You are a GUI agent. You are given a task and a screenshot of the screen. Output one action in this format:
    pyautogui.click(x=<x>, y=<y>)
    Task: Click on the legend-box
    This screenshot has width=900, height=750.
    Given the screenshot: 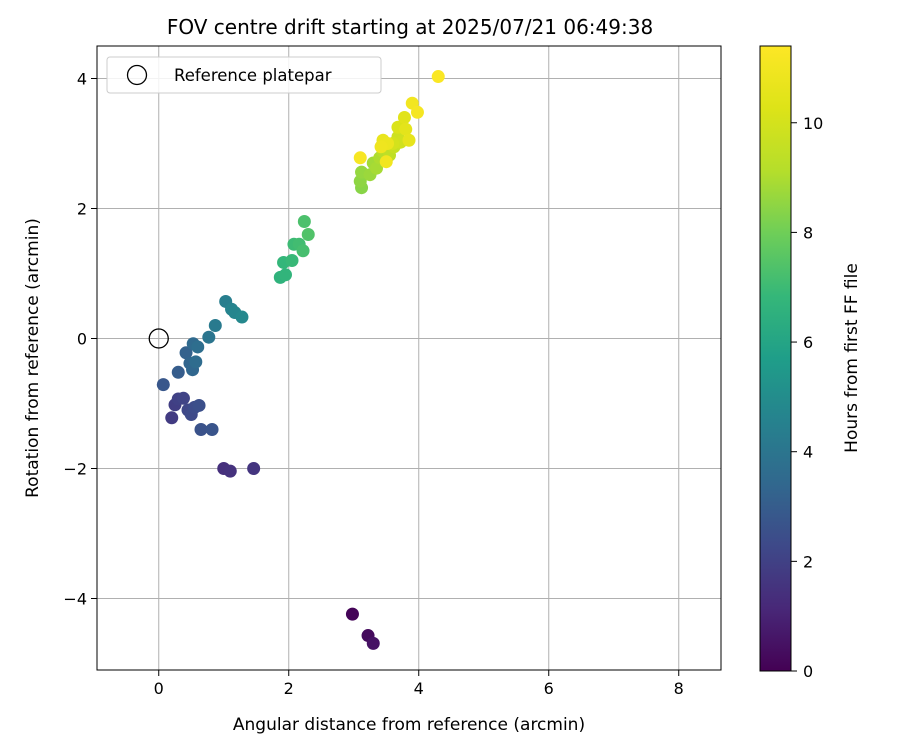 What is the action you would take?
    pyautogui.click(x=244, y=75)
    